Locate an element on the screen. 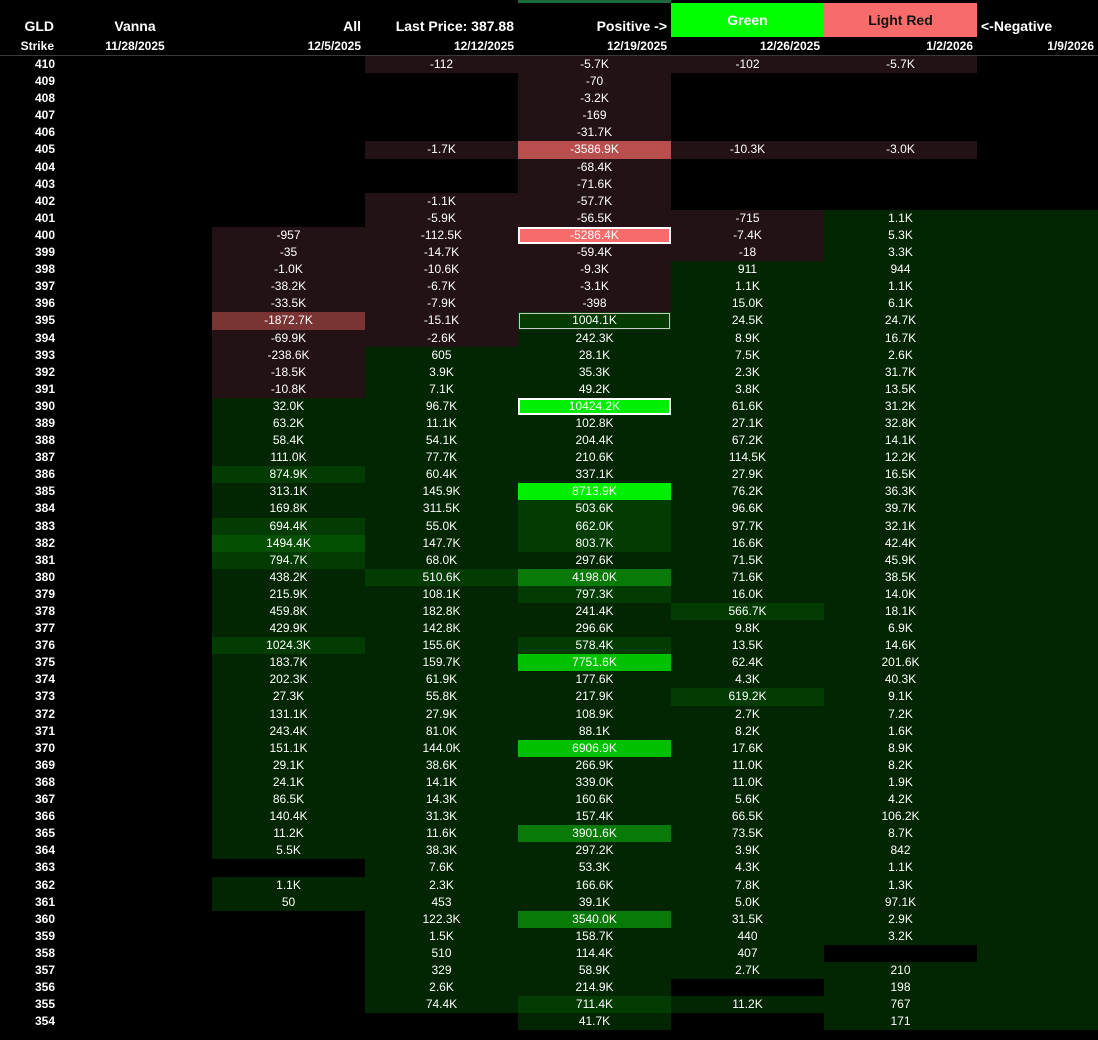  value-cell: 11.6K is located at coordinates (441, 834).